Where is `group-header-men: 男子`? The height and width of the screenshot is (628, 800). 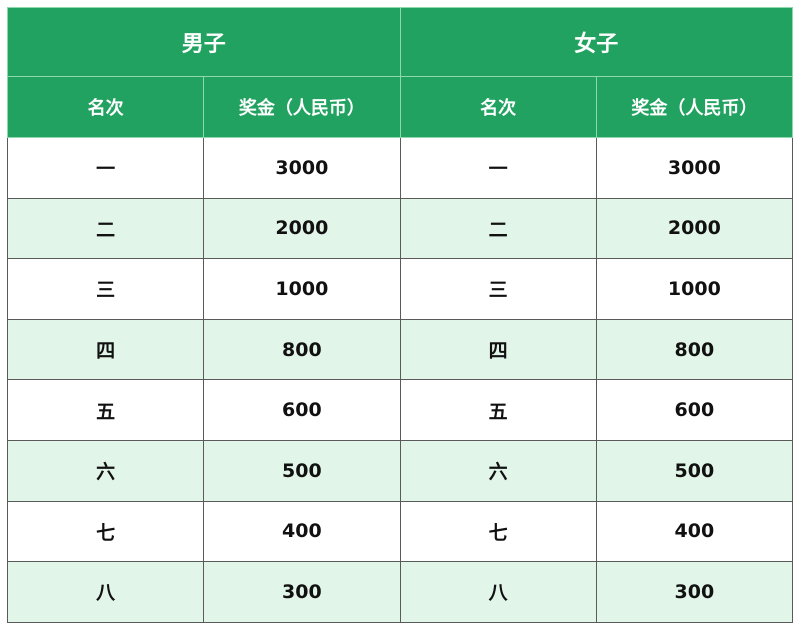
group-header-men: 男子 is located at coordinates (204, 42).